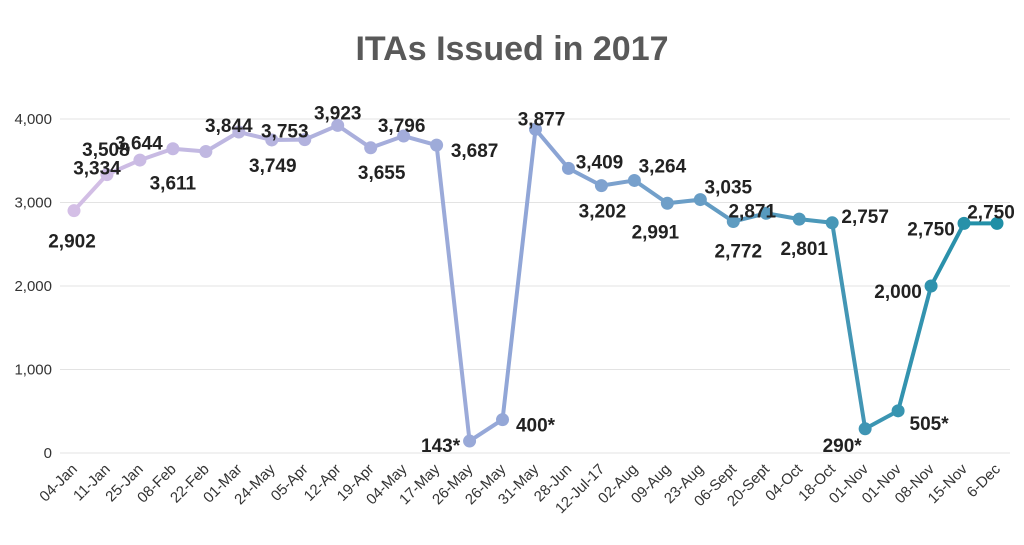  Describe the element at coordinates (48, 453) in the screenshot. I see `y-tick-label: 0` at that location.